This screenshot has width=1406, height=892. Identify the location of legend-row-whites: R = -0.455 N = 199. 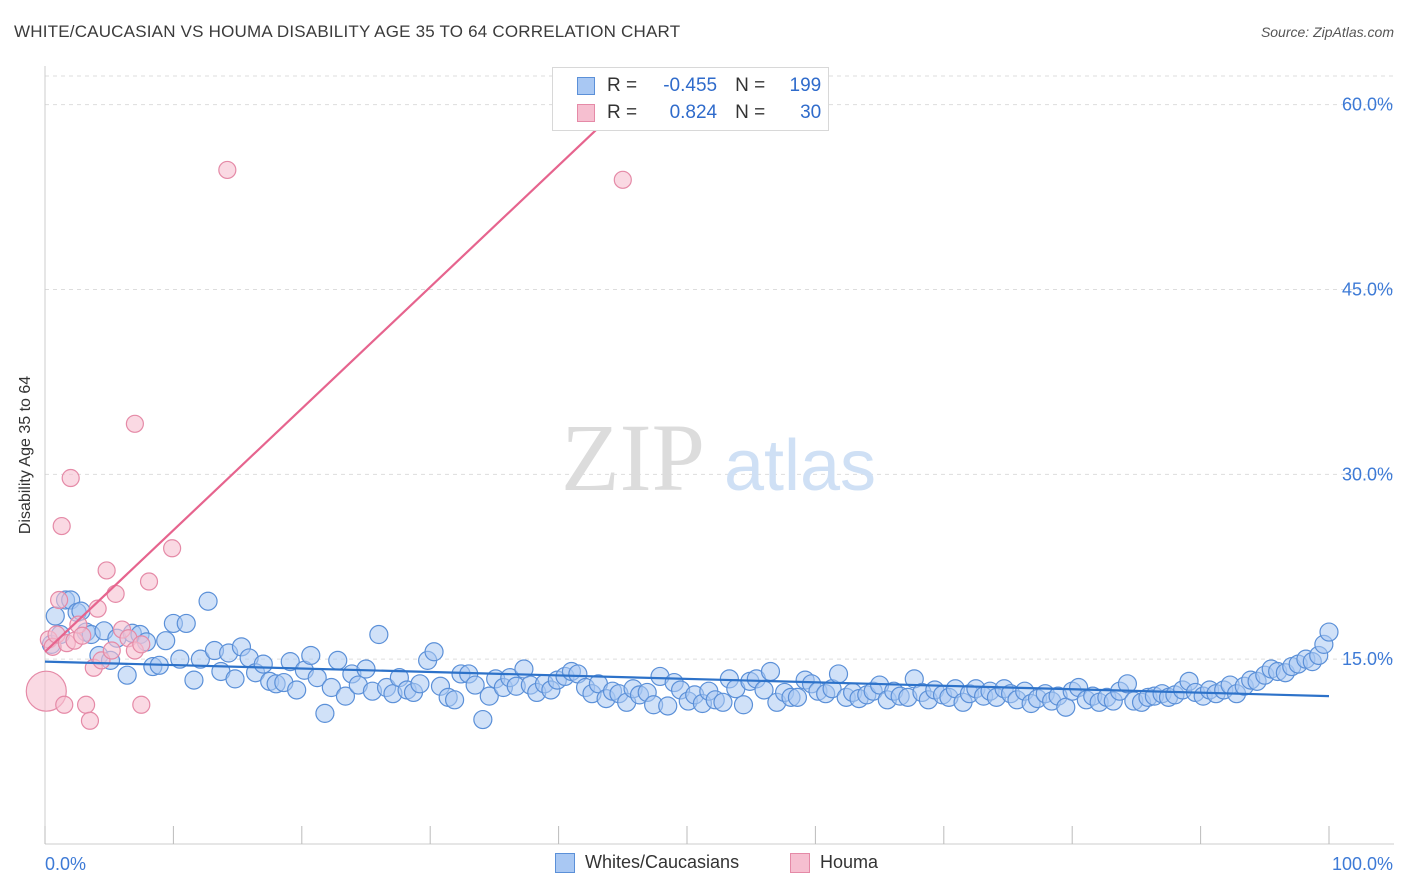
(699, 86).